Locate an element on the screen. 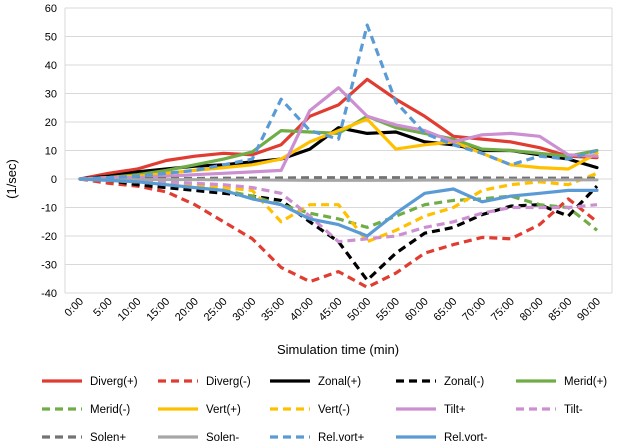 The width and height of the screenshot is (624, 447). legend-label: Vert(-) is located at coordinates (334, 410).